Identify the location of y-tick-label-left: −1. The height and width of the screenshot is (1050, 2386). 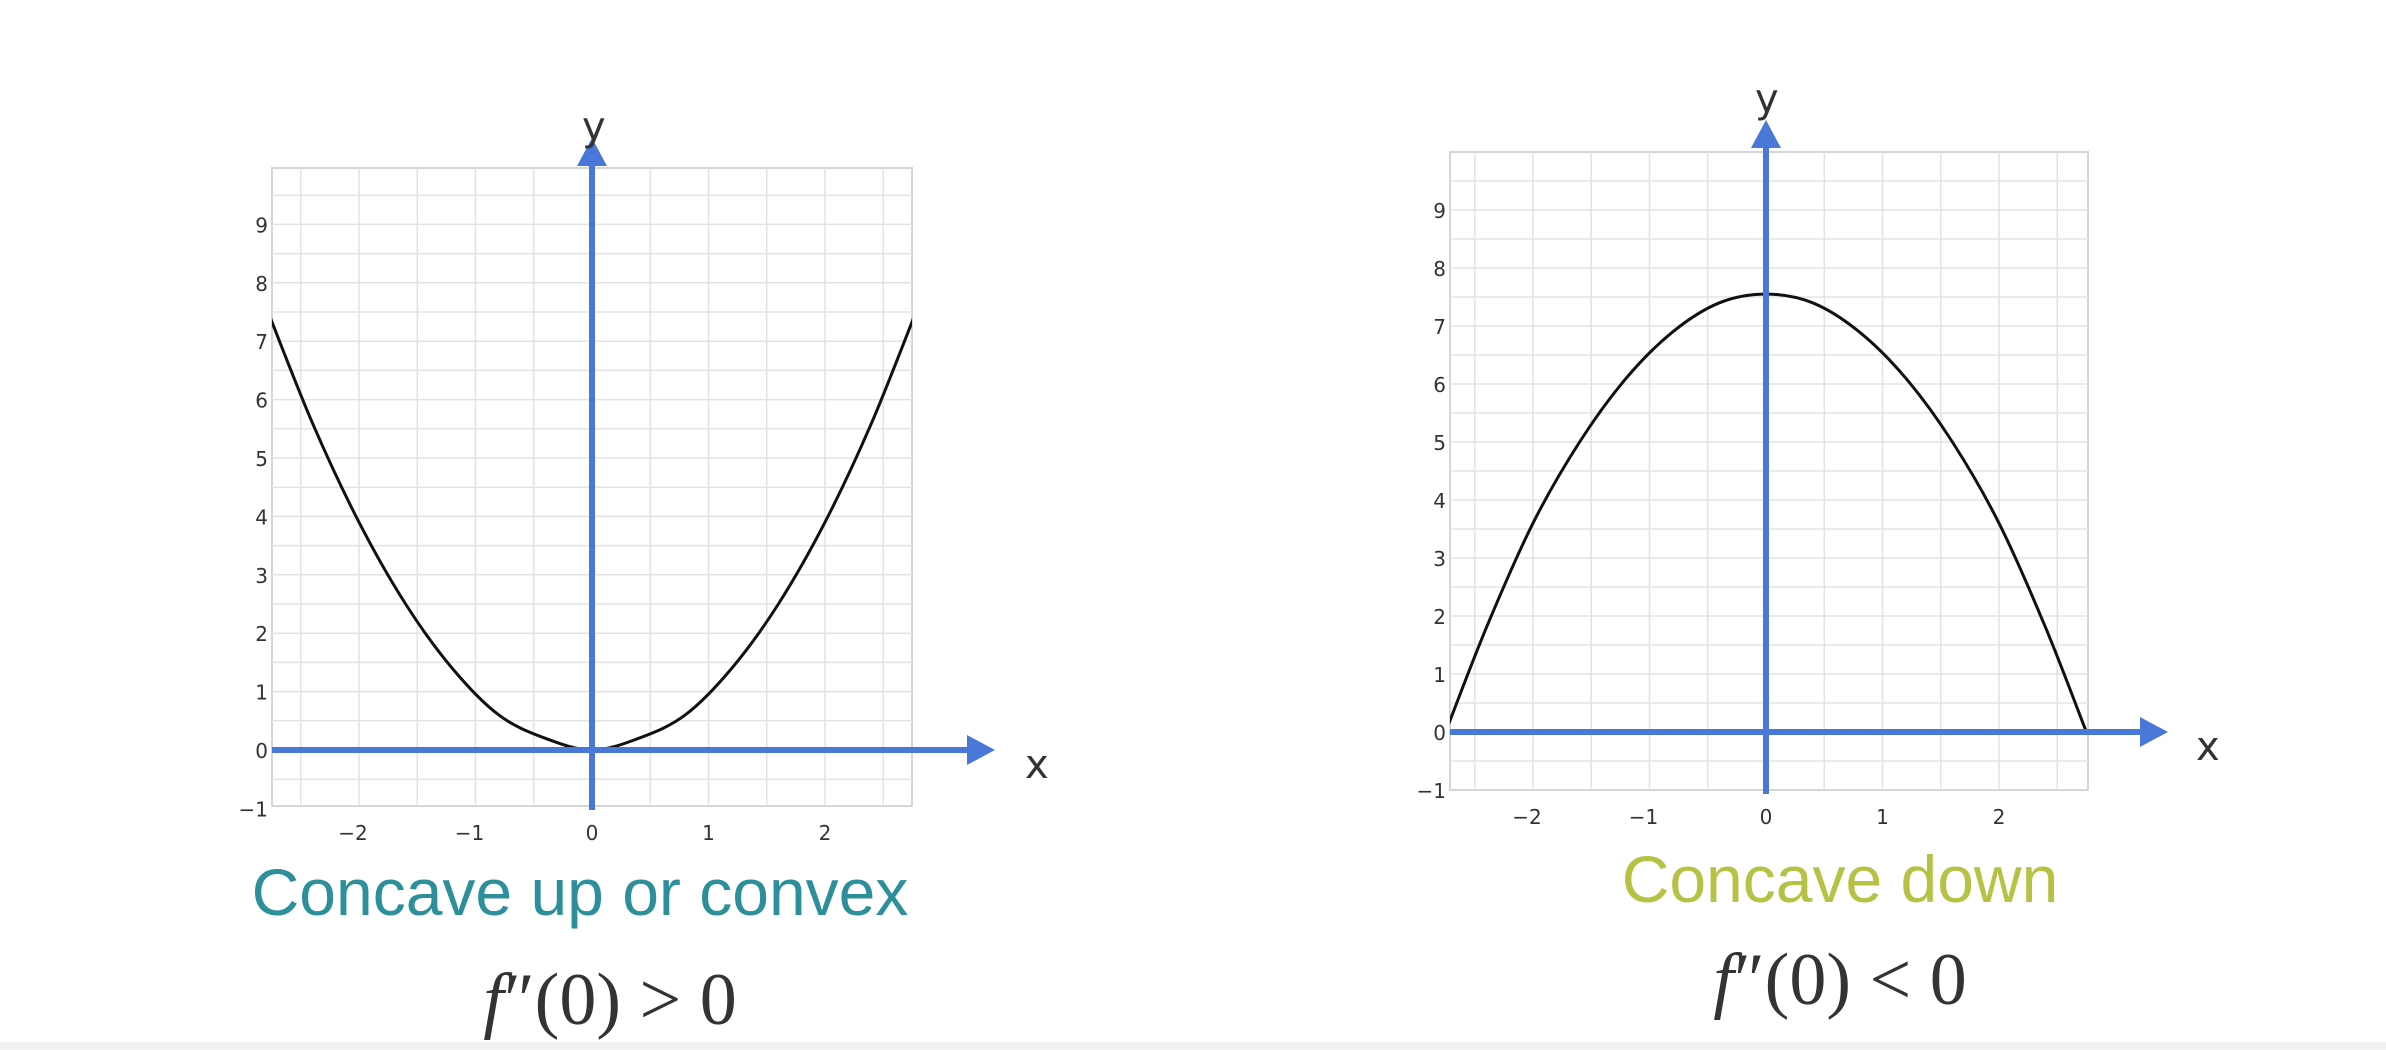
(253, 809).